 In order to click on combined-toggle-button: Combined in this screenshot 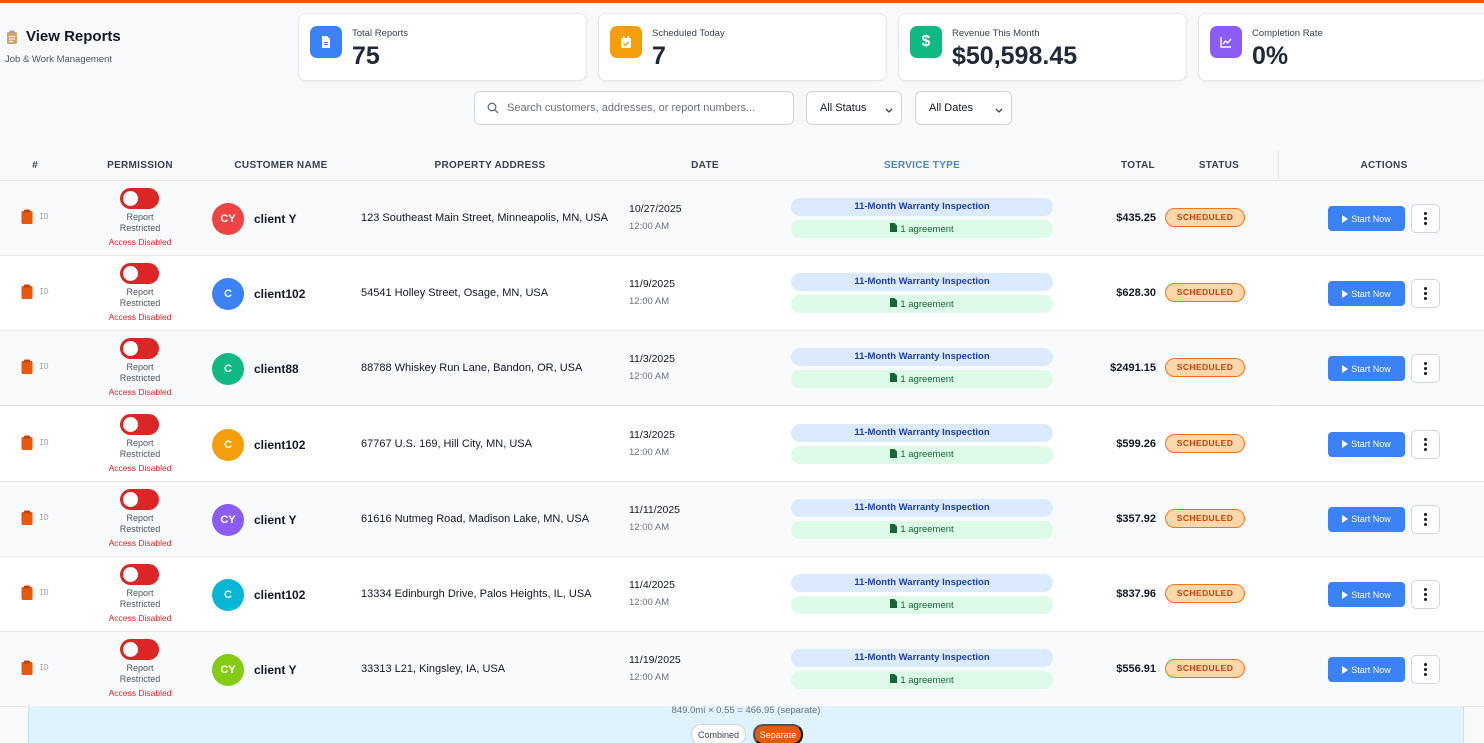, I will do `click(718, 733)`.